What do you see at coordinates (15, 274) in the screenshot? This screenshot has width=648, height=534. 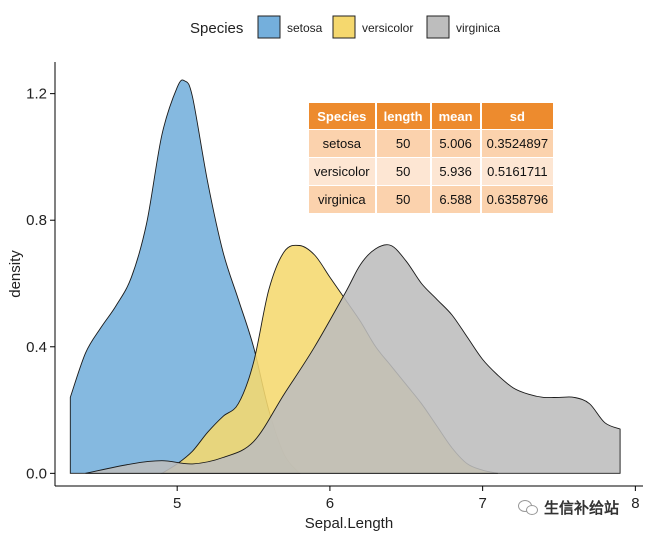 I see `y-axis-label: density` at bounding box center [15, 274].